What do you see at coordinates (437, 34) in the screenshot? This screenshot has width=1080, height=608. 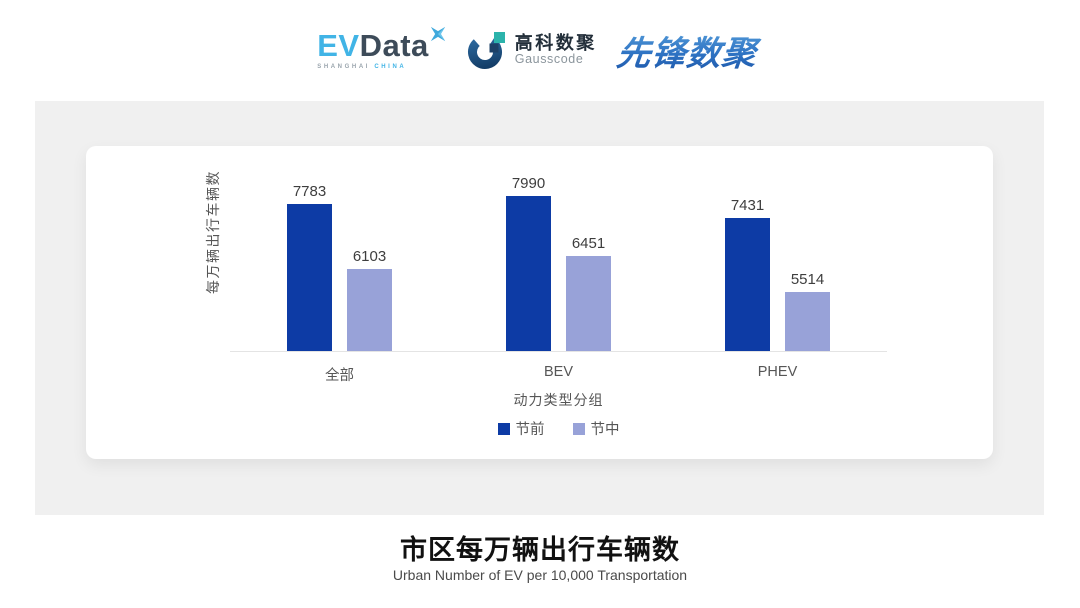 I see `spark-x-icon` at bounding box center [437, 34].